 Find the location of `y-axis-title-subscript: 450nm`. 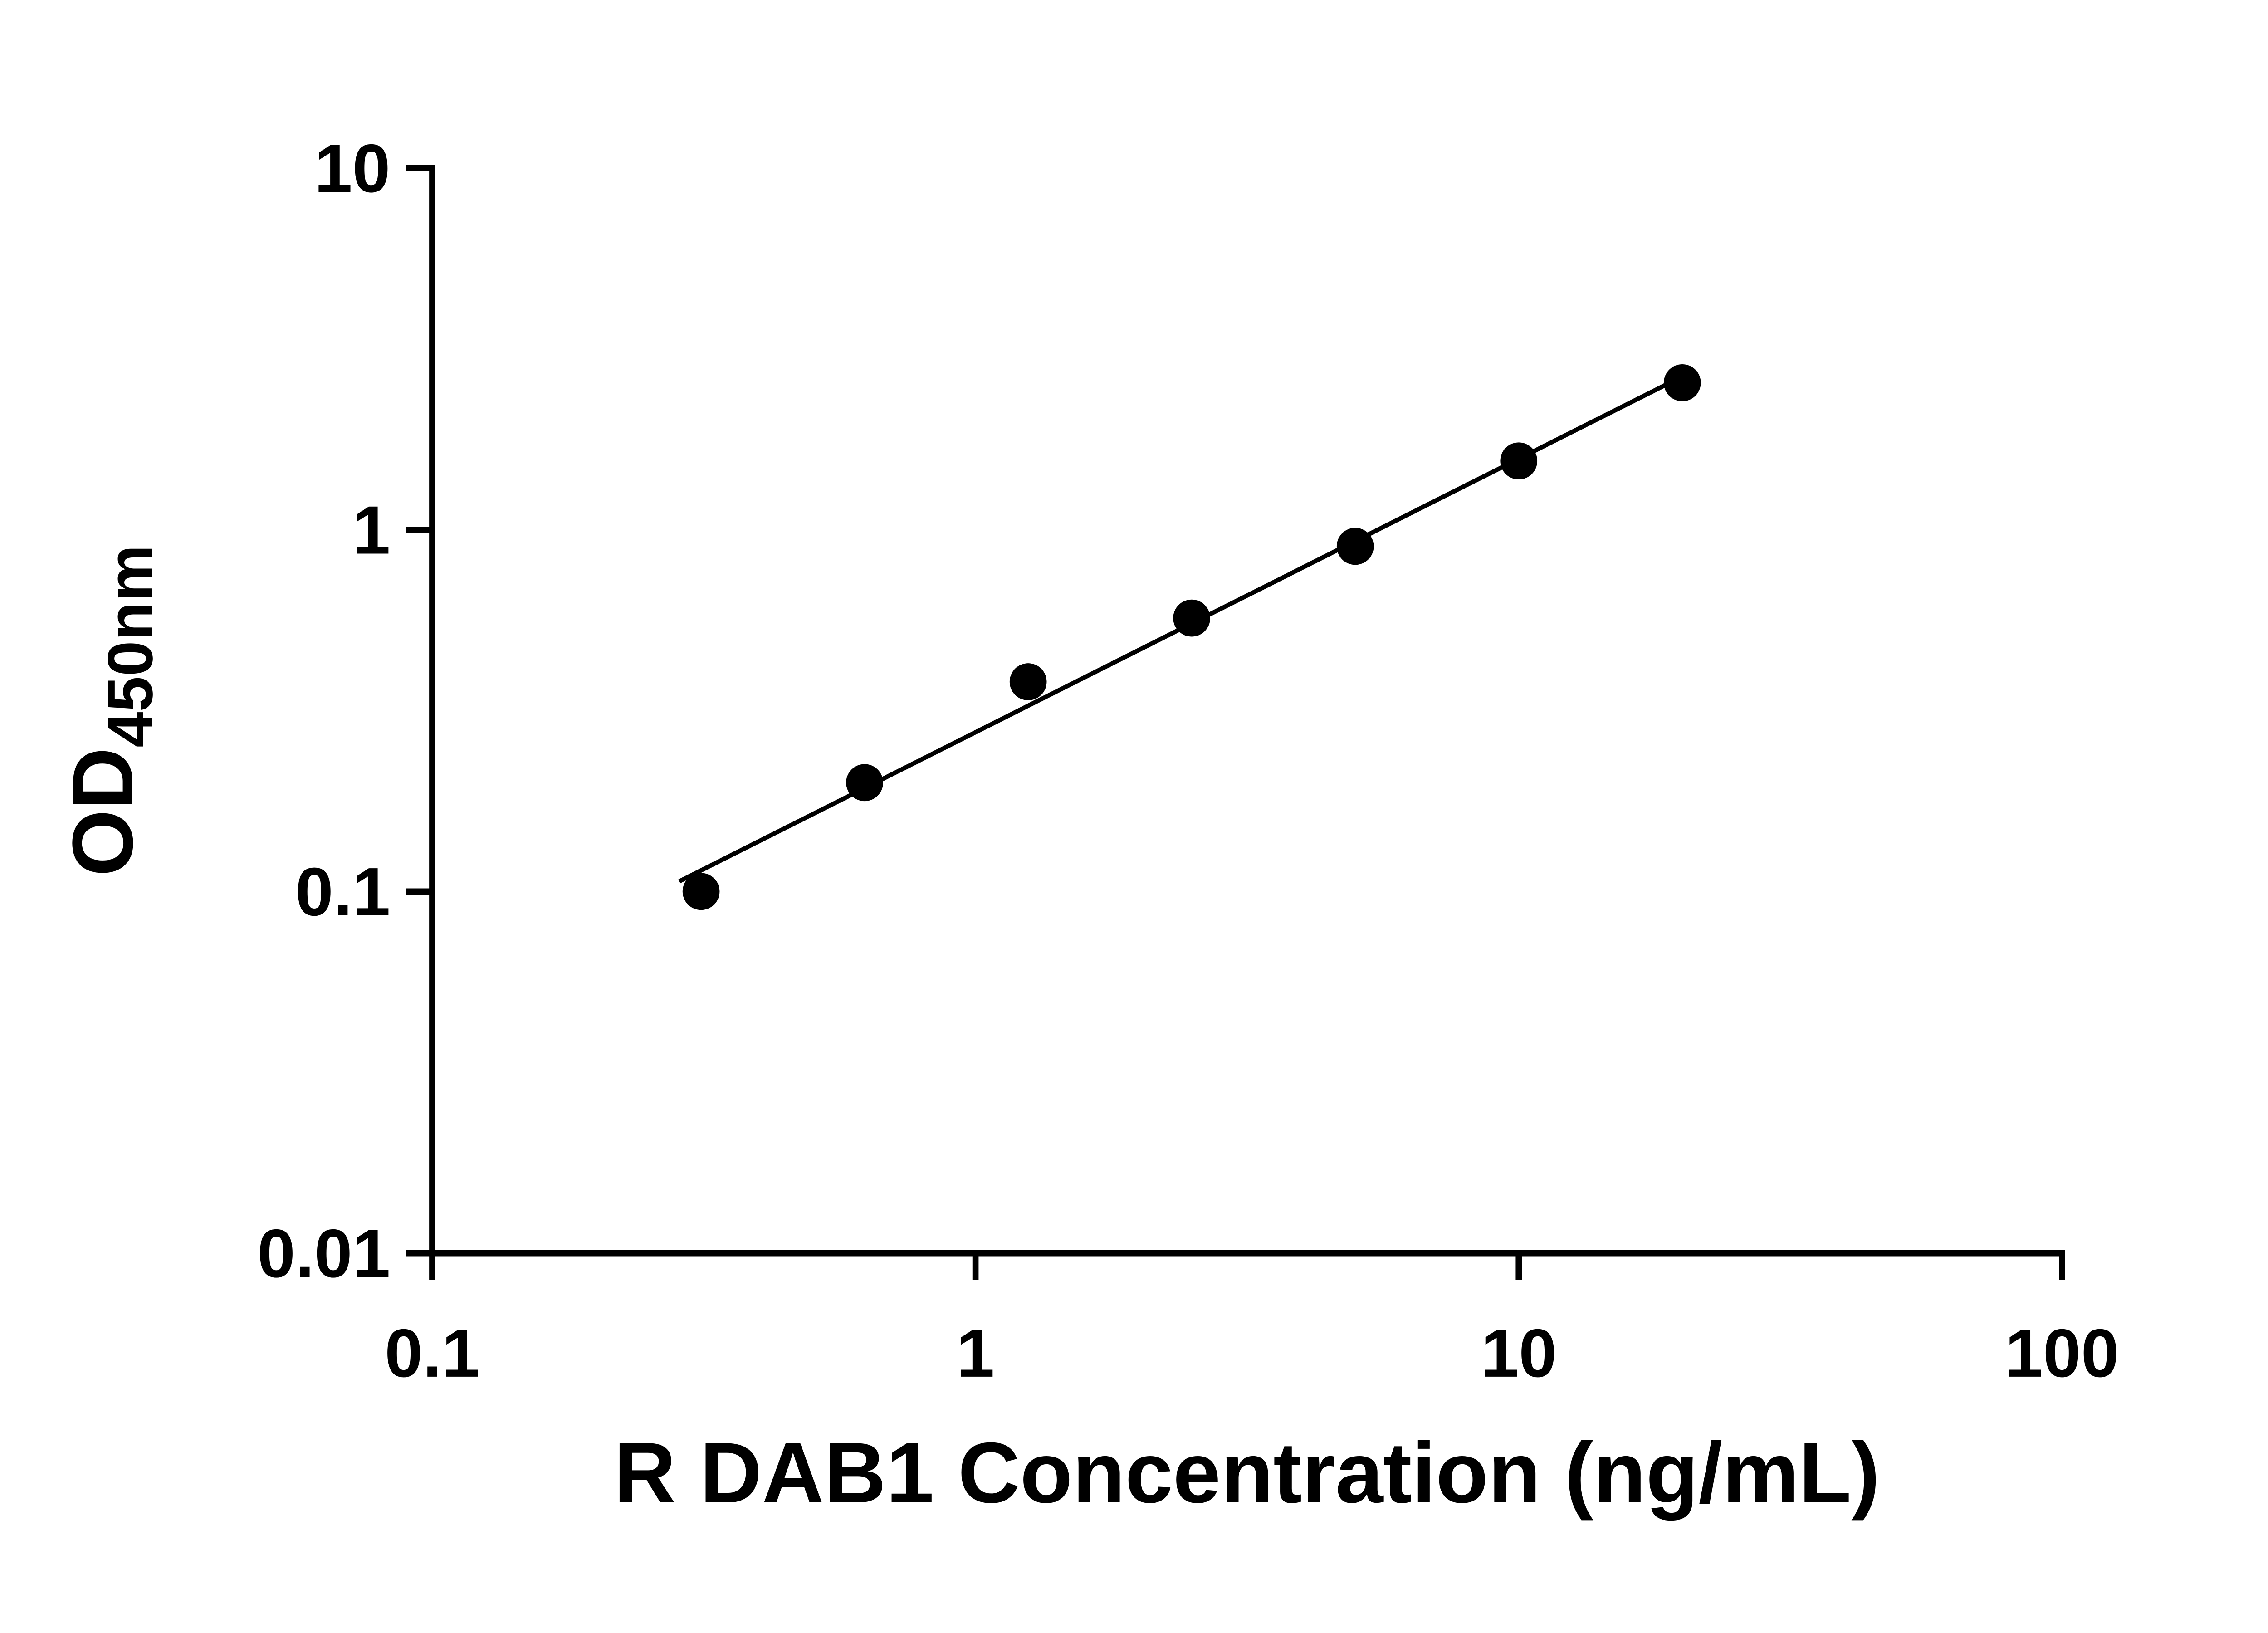

y-axis-title-subscript: 450nm is located at coordinates (130, 646).